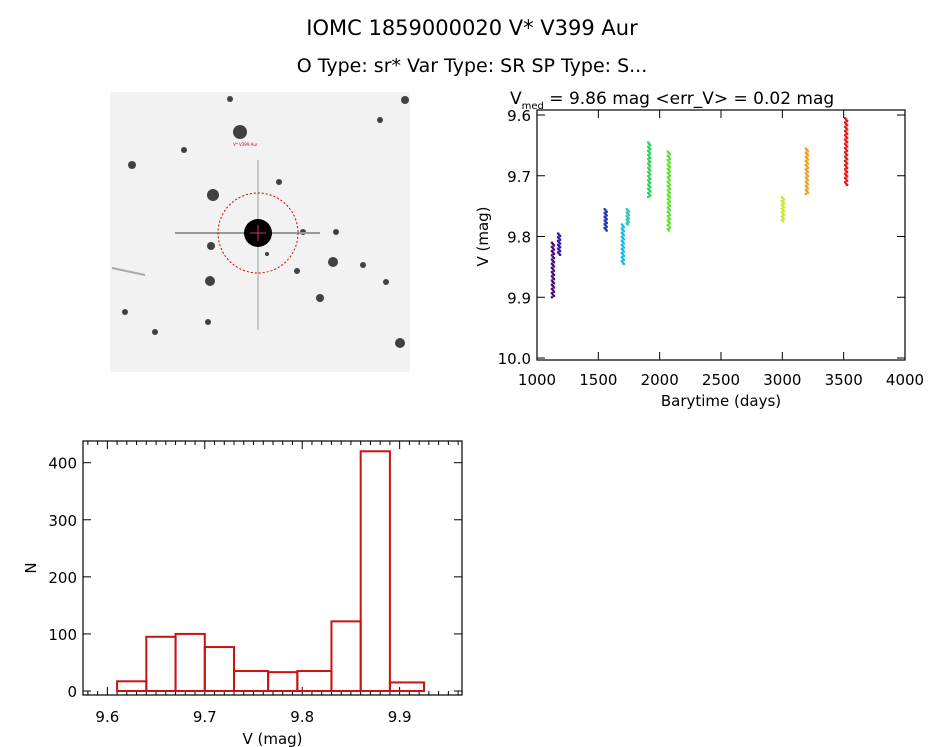 Image resolution: width=944 pixels, height=747 pixels. I want to click on x-tick-label: 9.9, so click(400, 717).